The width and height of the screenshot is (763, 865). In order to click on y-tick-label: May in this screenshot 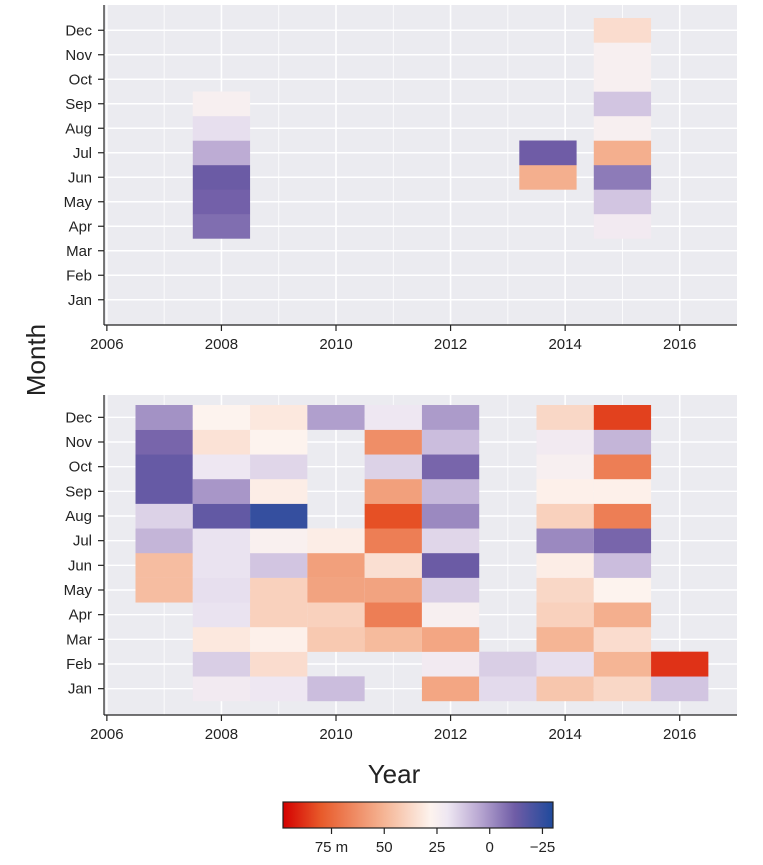, I will do `click(78, 590)`.